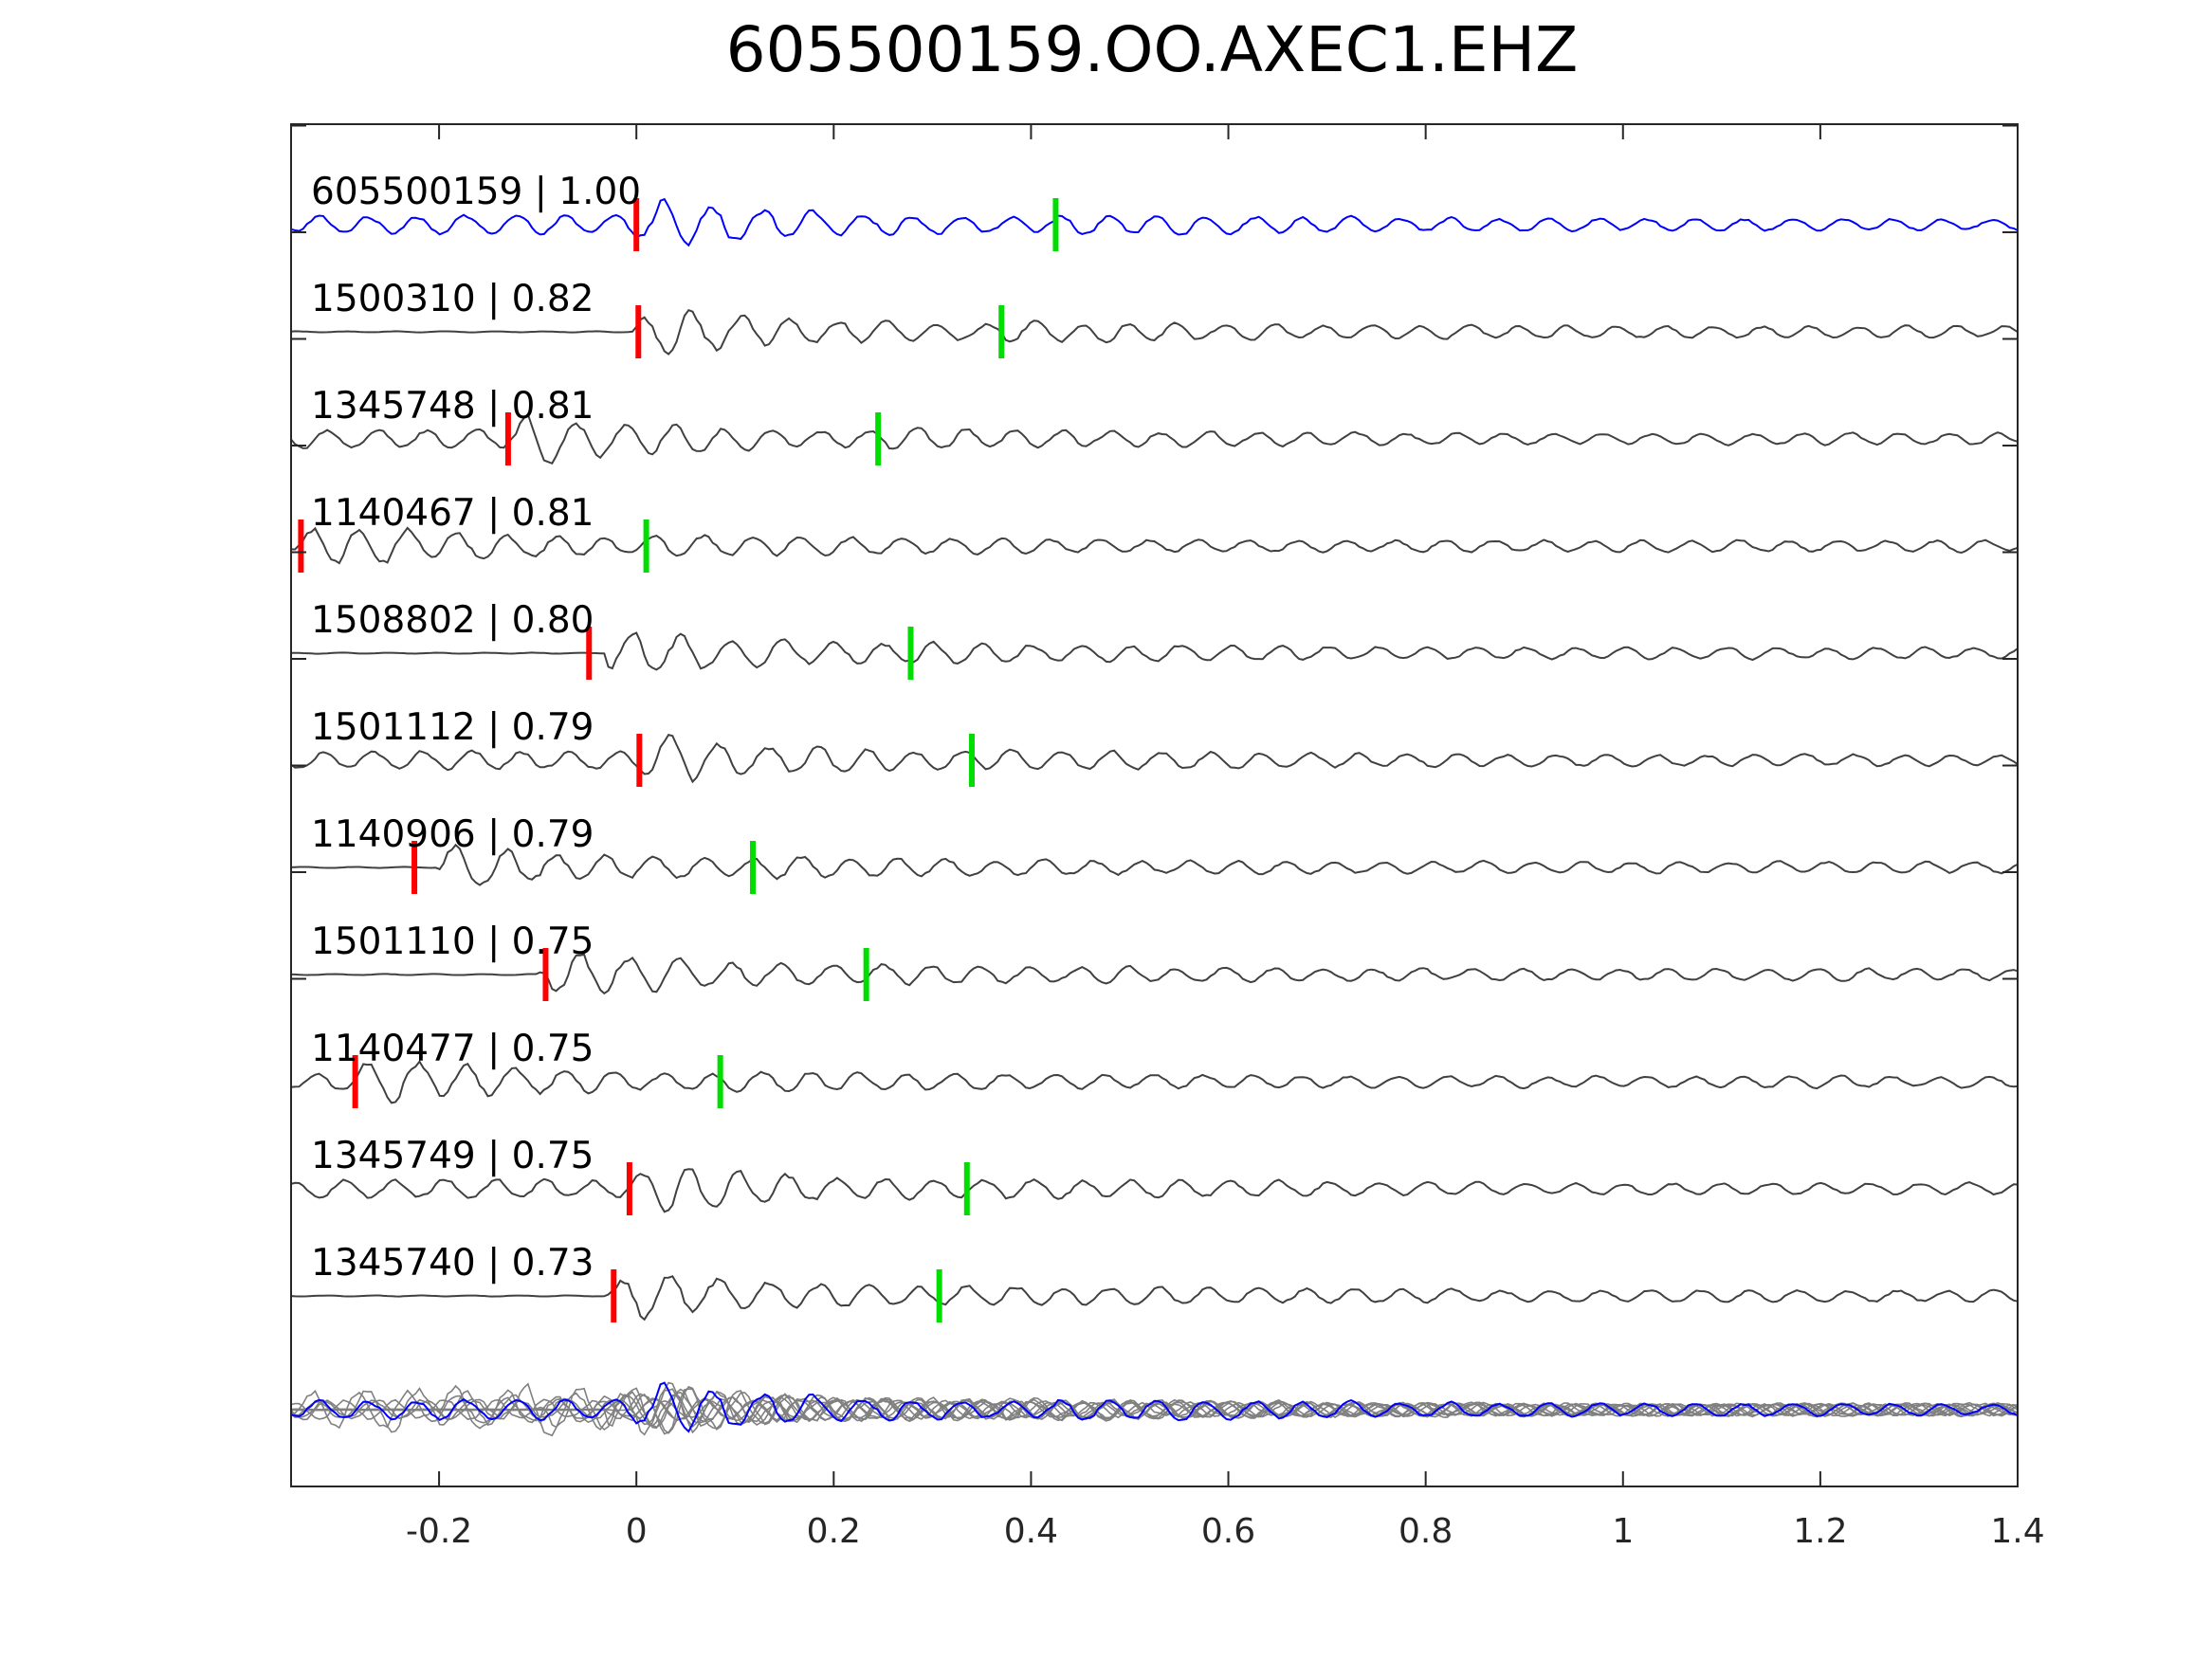 This screenshot has height=1659, width=2212. Describe the element at coordinates (637, 1531) in the screenshot. I see `x-tick-label: 0` at that location.